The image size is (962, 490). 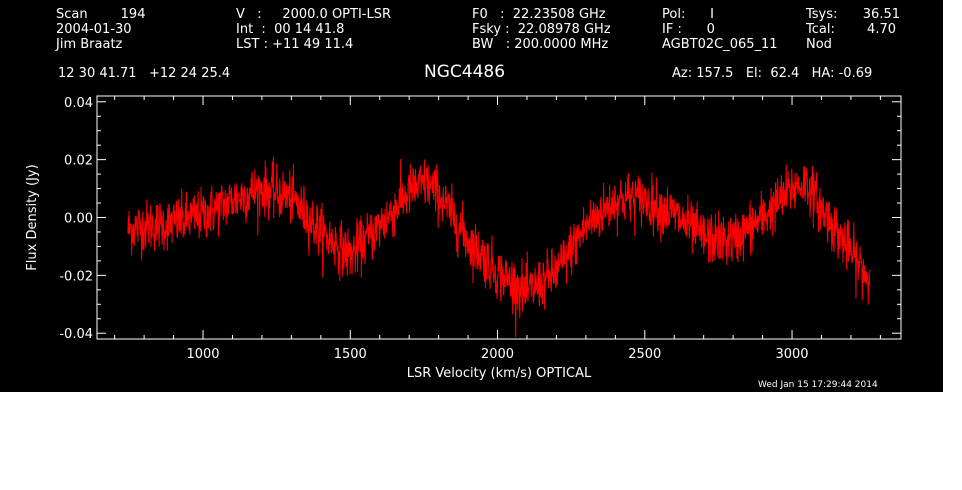 What do you see at coordinates (772, 73) in the screenshot?
I see `header-azel: Az: 157.5 El: 62.4 HA: -0.69` at bounding box center [772, 73].